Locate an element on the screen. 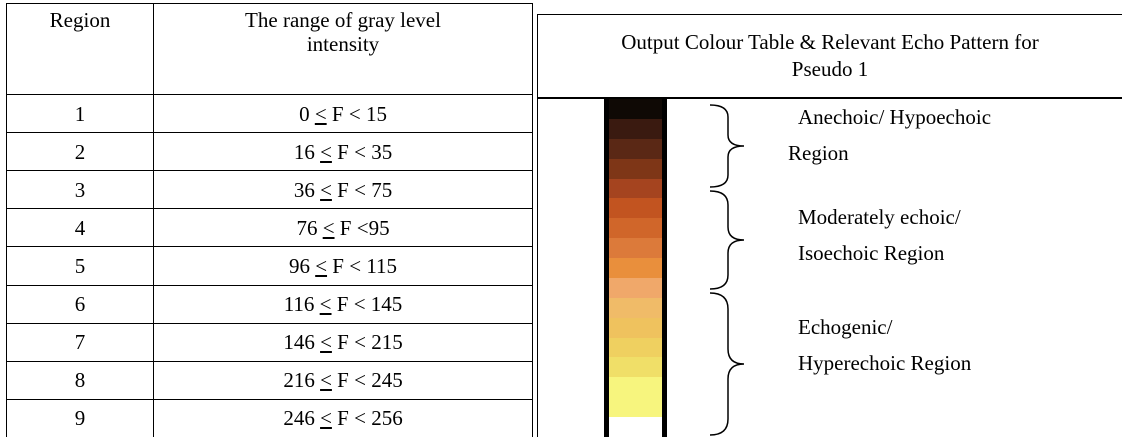 This screenshot has width=1122, height=438. region-number: 8 is located at coordinates (80, 380).